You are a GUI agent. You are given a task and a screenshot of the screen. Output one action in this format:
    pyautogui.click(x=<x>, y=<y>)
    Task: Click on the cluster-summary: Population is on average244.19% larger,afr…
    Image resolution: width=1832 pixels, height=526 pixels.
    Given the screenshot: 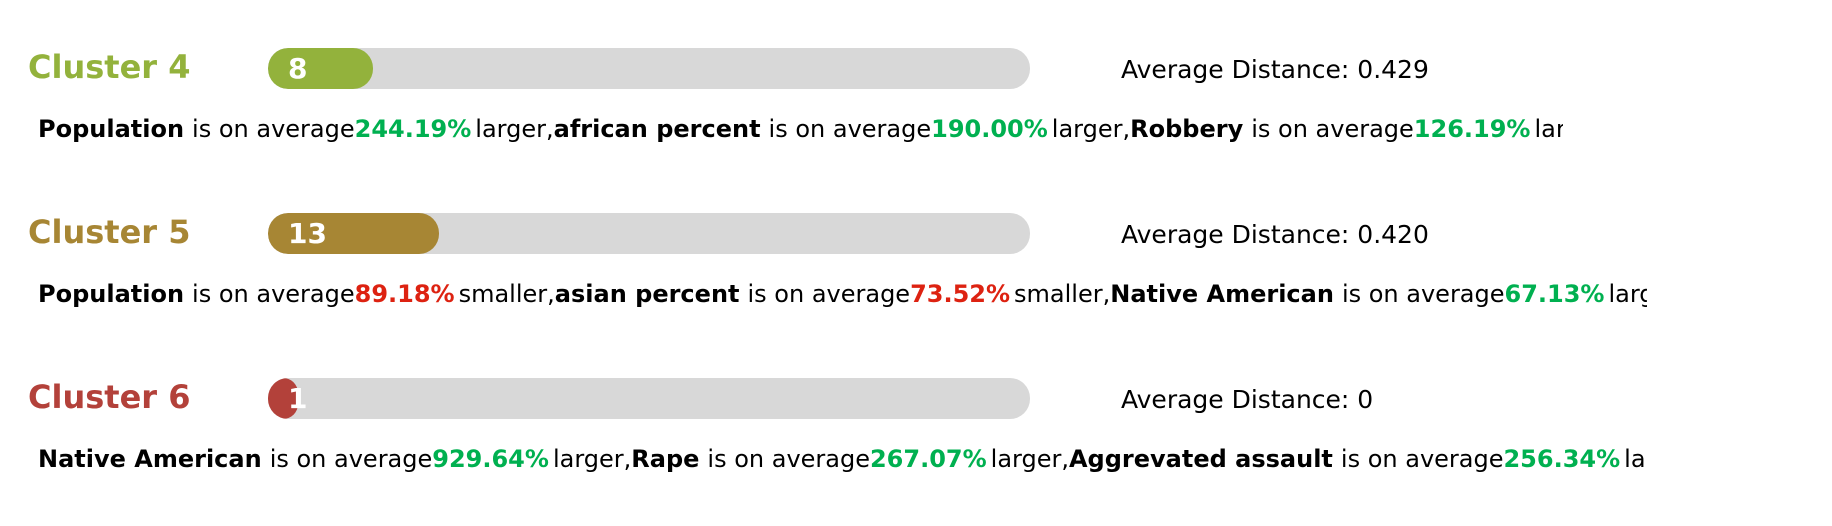 What is the action you would take?
    pyautogui.click(x=800, y=129)
    